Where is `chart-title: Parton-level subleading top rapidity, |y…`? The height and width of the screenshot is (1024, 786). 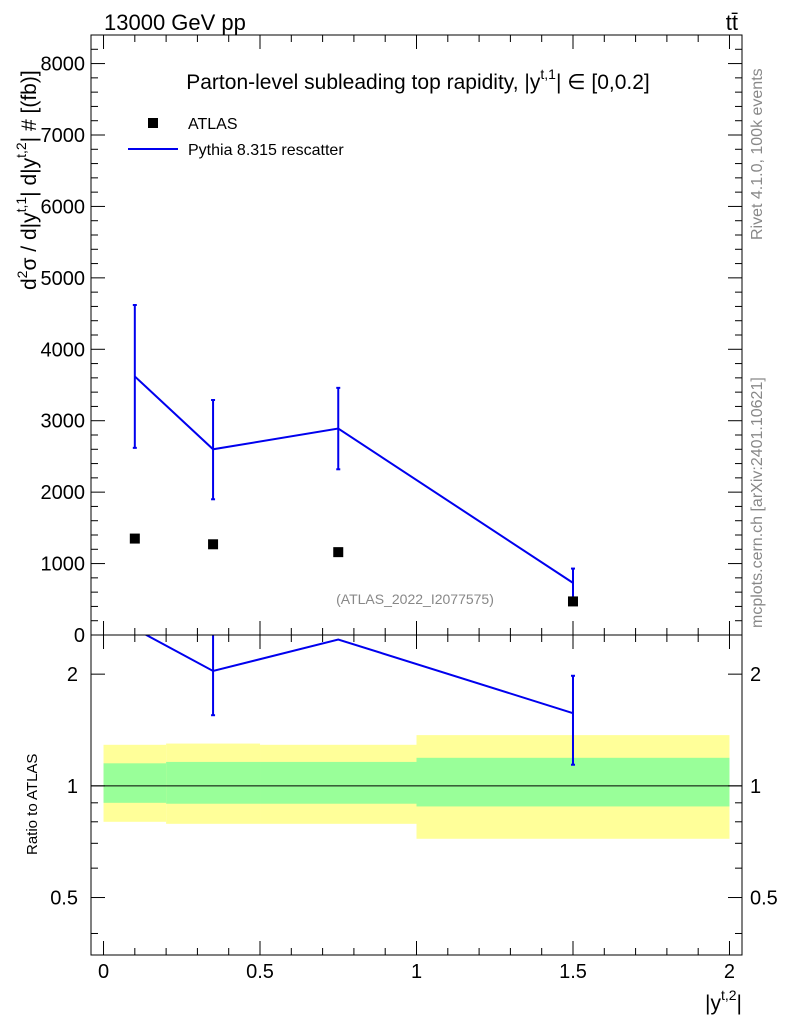 chart-title: Parton-level subleading top rapidity, |y… is located at coordinates (417, 80).